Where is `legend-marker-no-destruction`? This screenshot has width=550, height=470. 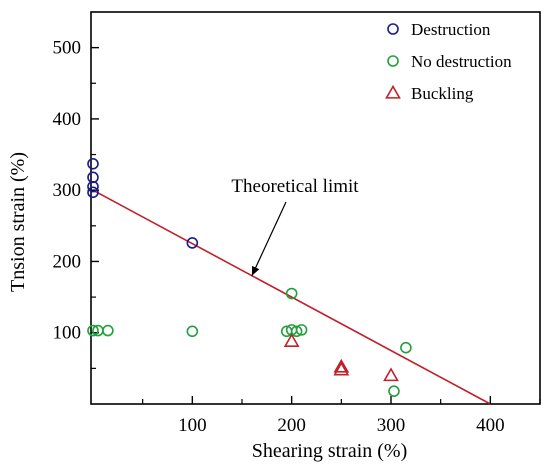
legend-marker-no-destruction is located at coordinates (393, 61).